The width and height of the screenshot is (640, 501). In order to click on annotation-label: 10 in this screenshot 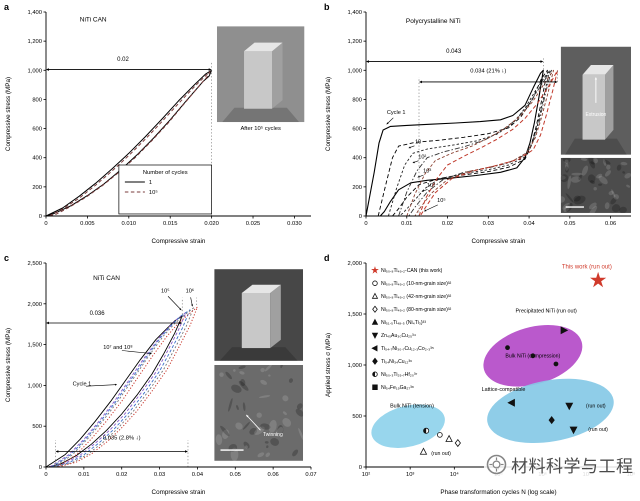, I will do `click(418, 142)`.